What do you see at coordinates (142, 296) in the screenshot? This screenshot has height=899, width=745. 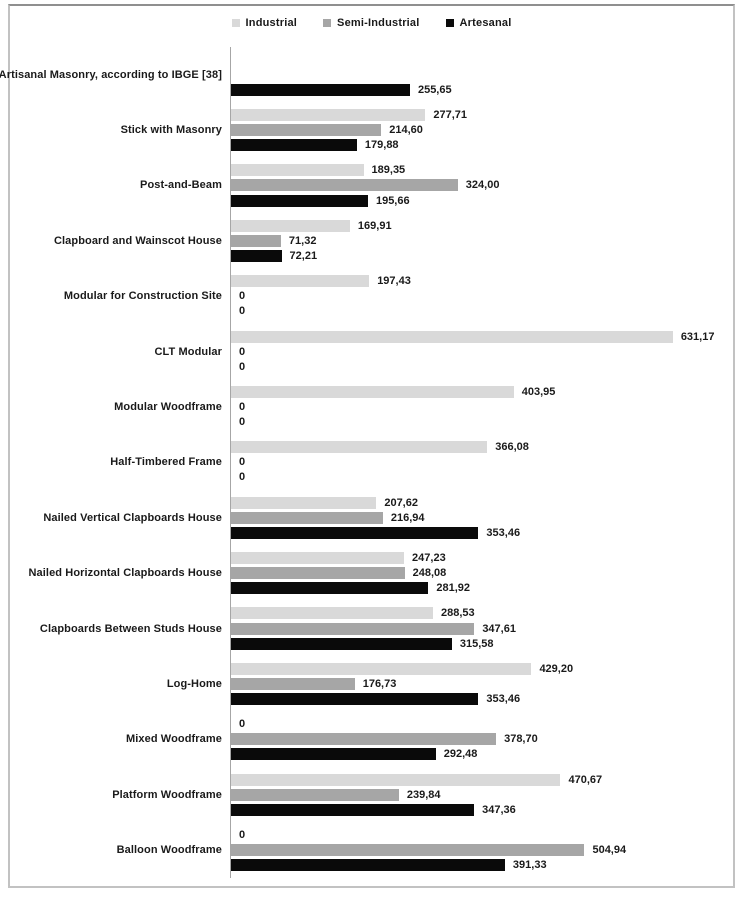 I see `category-label: Modular for Construction Site` at bounding box center [142, 296].